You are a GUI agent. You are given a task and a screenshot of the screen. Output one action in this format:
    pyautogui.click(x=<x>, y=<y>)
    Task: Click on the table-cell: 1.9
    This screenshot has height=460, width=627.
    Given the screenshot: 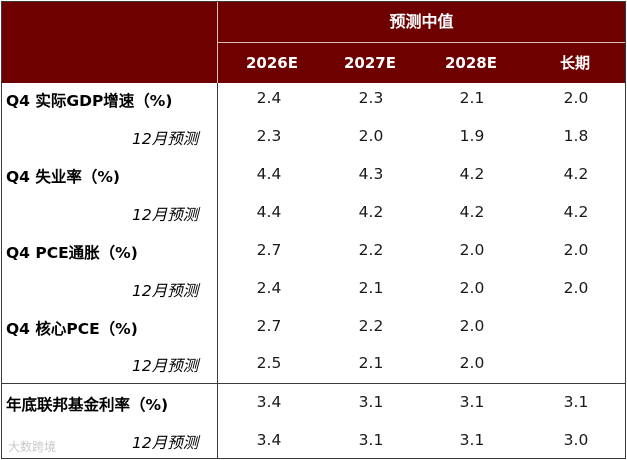 What is the action you would take?
    pyautogui.click(x=472, y=136)
    